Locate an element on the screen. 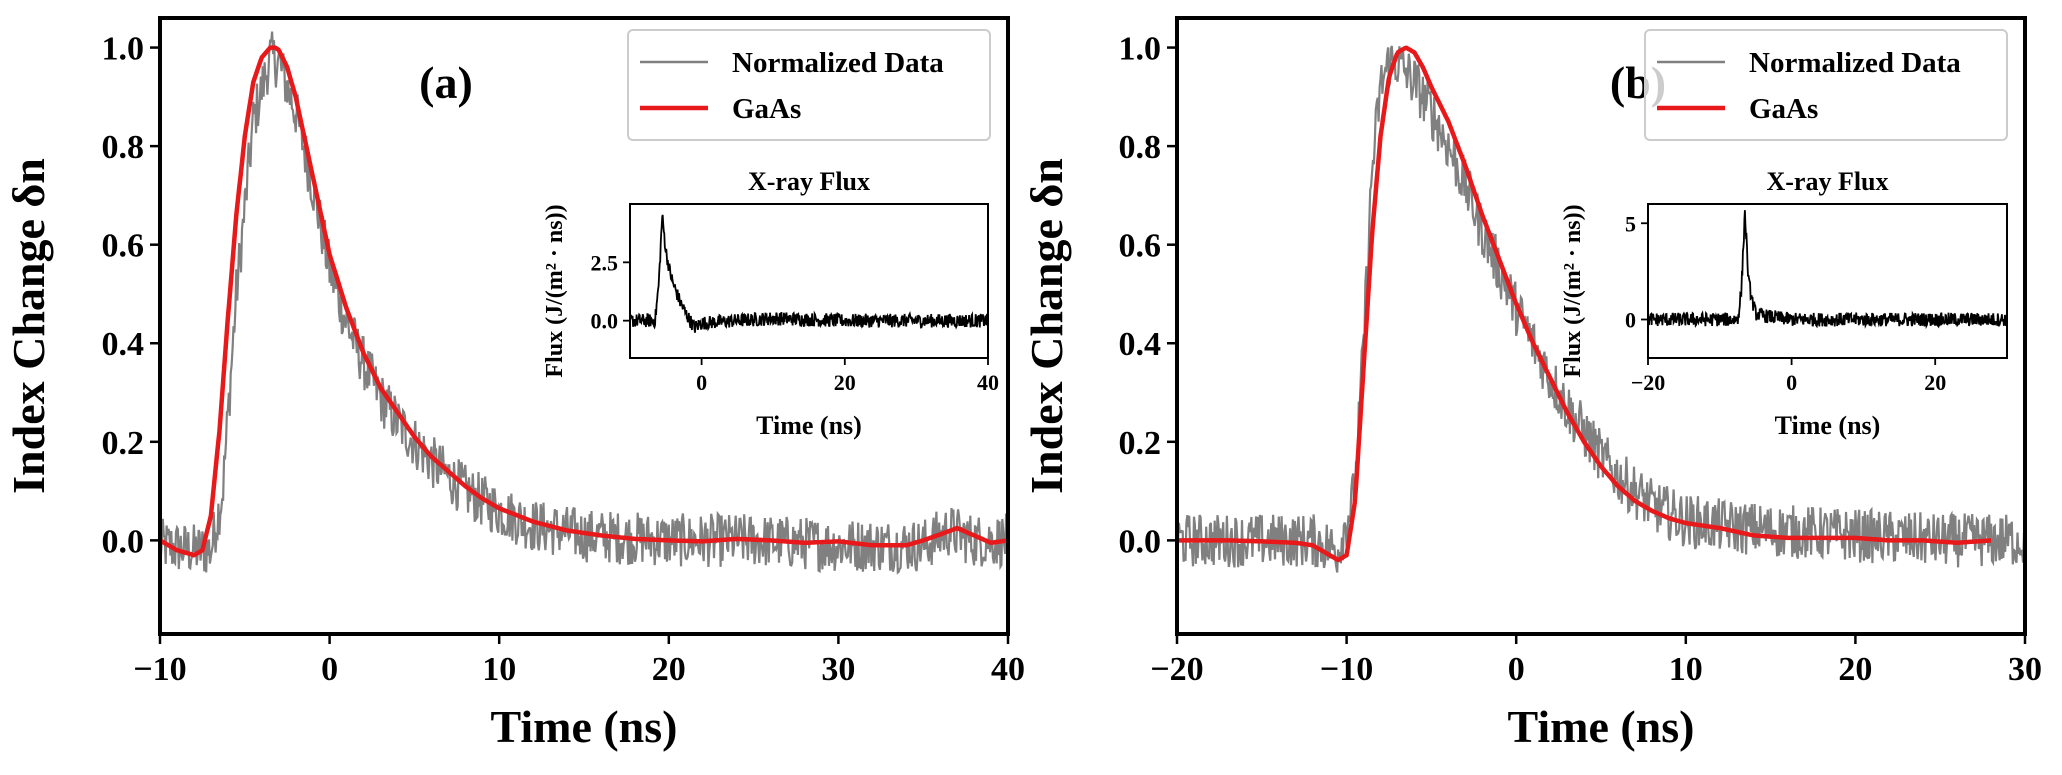  inset-y-tick-label: 5 is located at coordinates (1630, 223).